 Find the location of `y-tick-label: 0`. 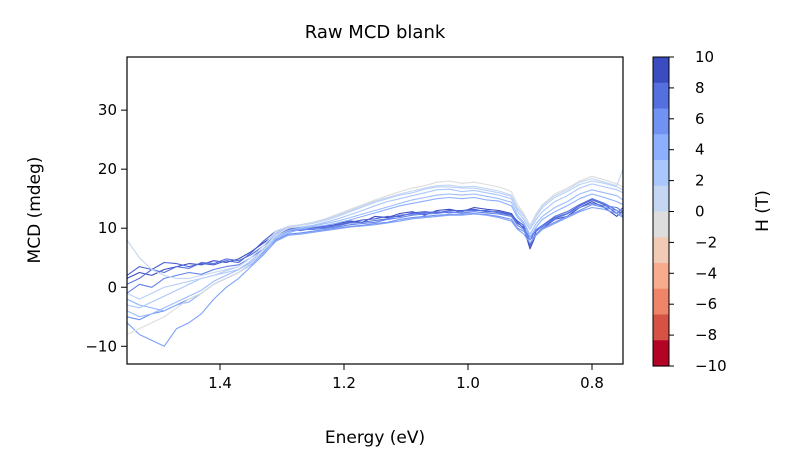

y-tick-label: 0 is located at coordinates (112, 287).